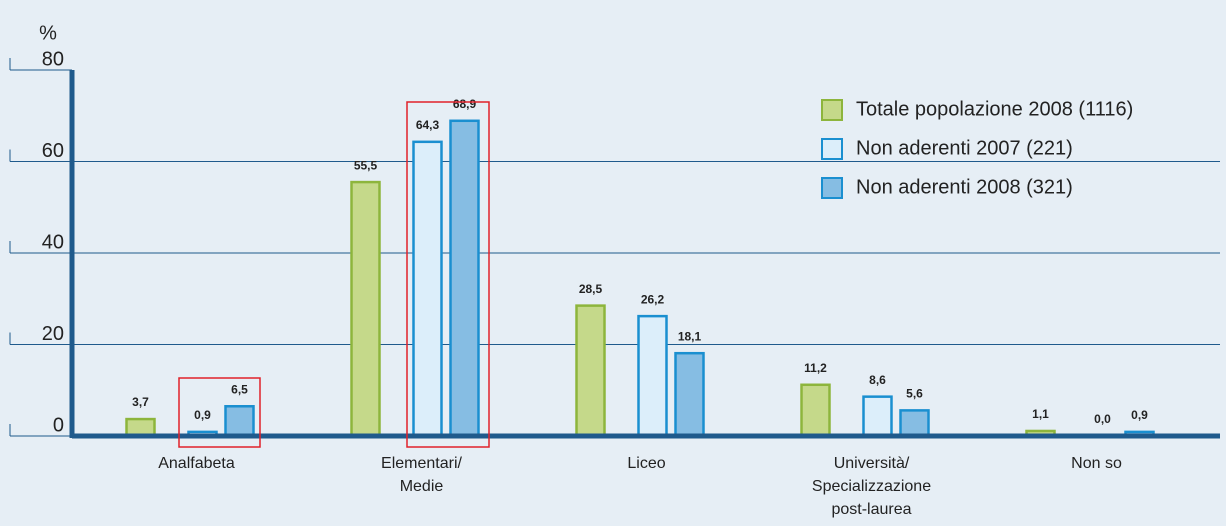 The width and height of the screenshot is (1226, 526). I want to click on legend-label: Non aderenti 2007 (221), so click(964, 148).